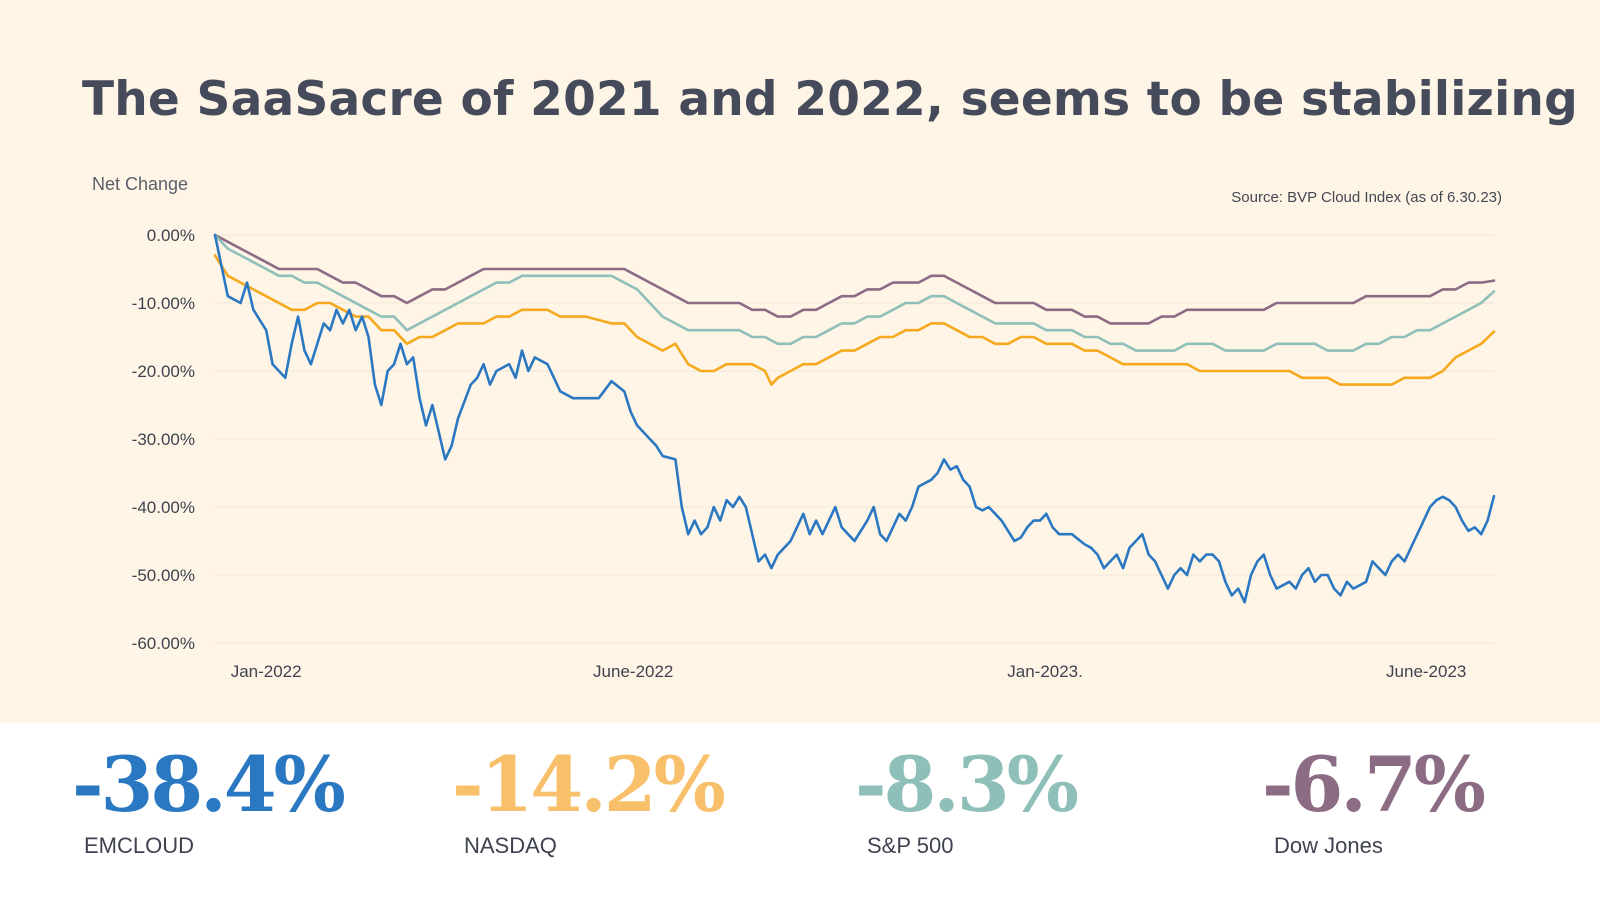 The width and height of the screenshot is (1600, 900). I want to click on x-tick-label: Jan-2022, so click(266, 671).